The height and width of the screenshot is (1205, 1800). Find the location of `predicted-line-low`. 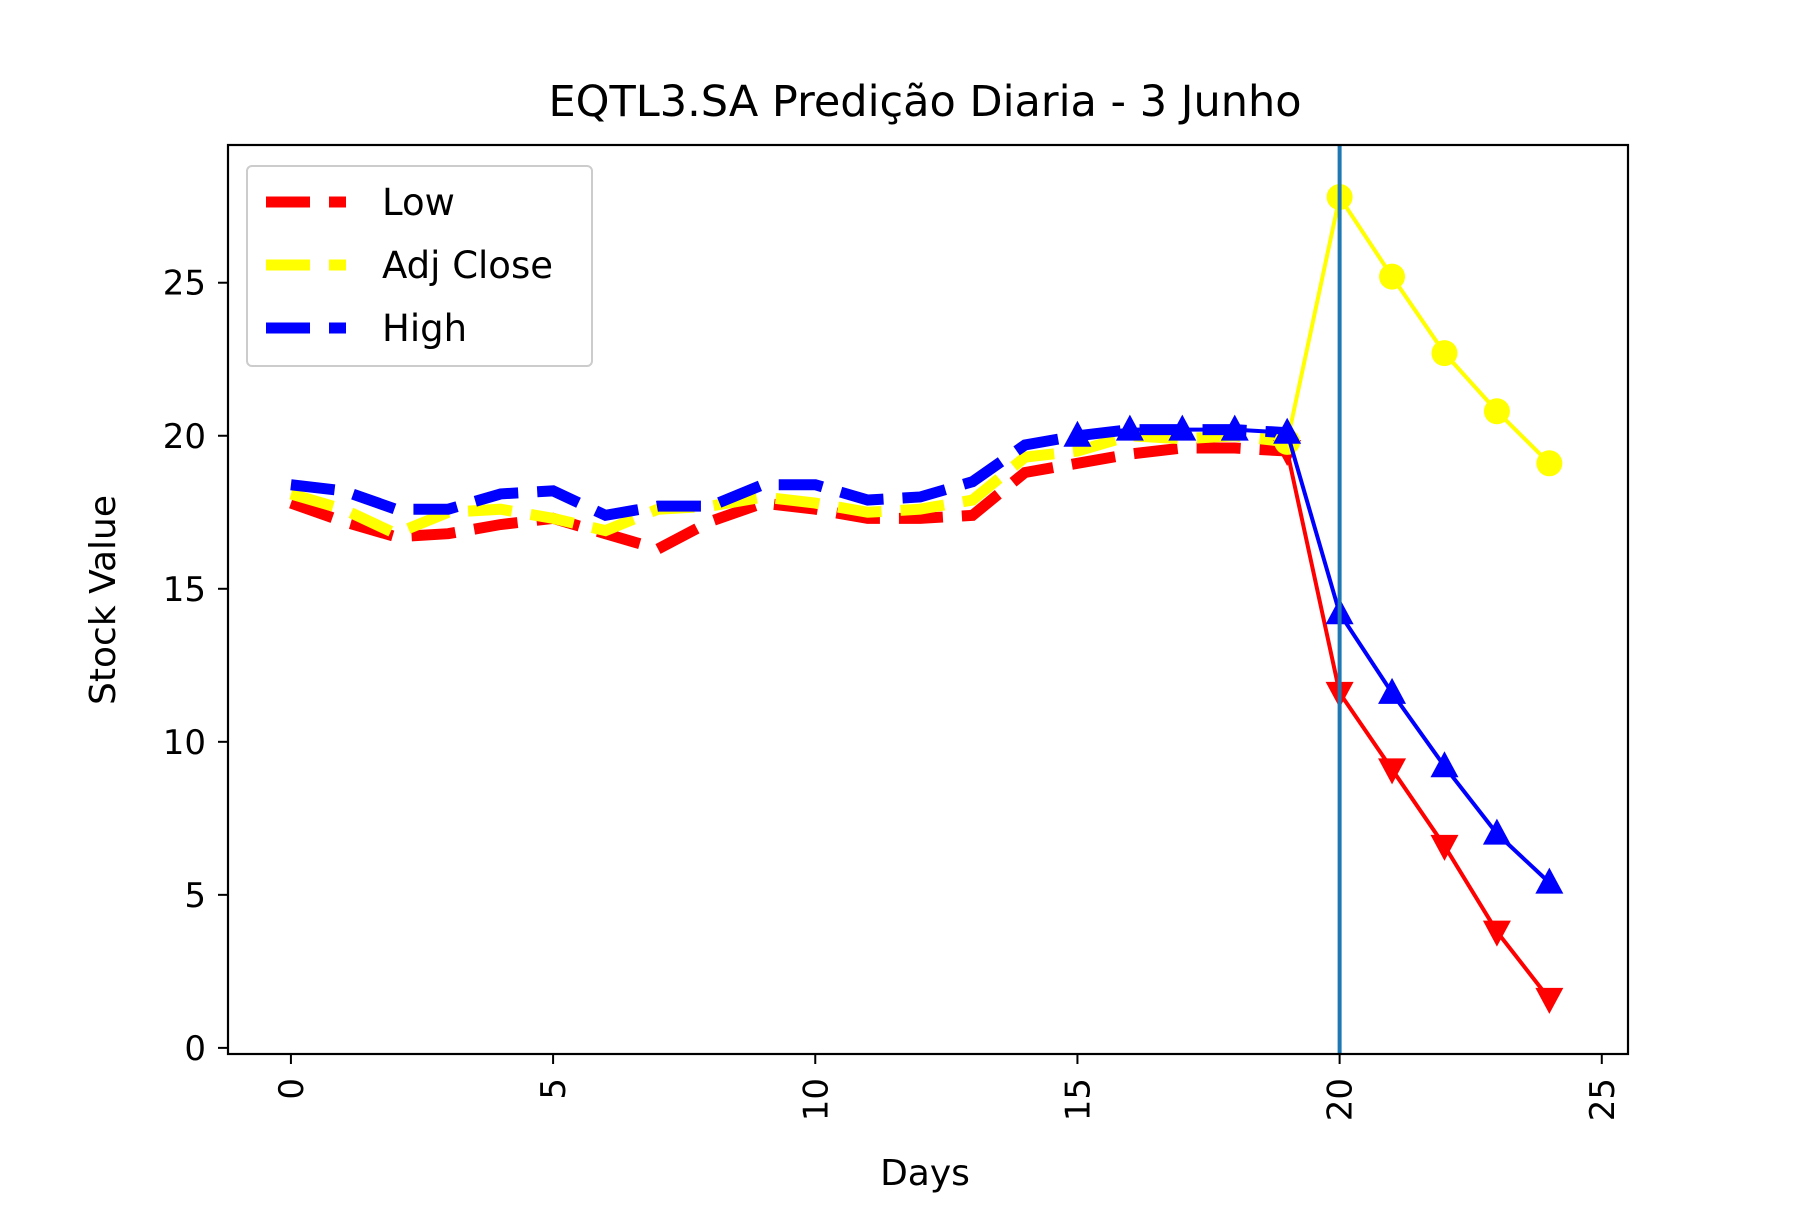

predicted-line-low is located at coordinates (1418, 725).